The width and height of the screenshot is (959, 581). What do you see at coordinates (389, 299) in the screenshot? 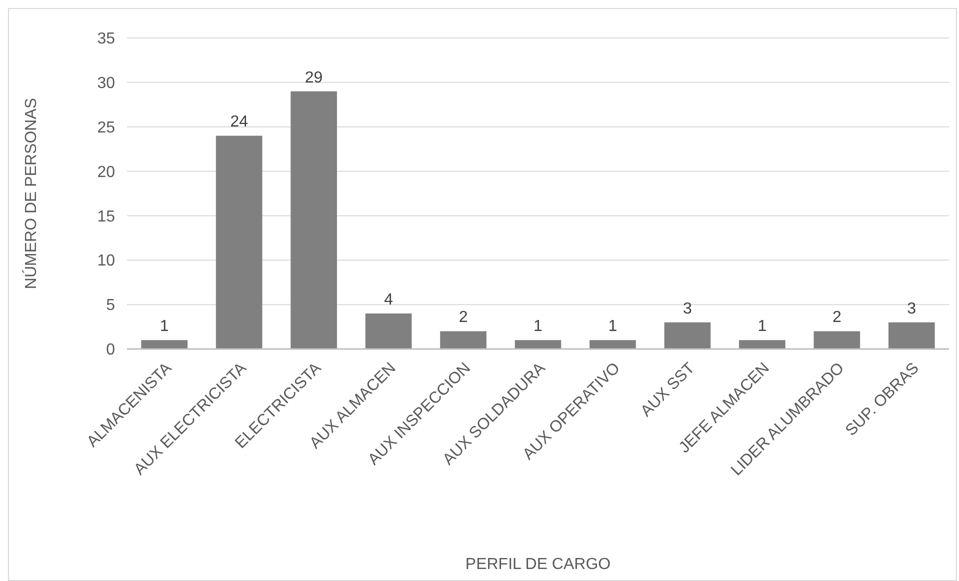
I see `data-label: 4` at bounding box center [389, 299].